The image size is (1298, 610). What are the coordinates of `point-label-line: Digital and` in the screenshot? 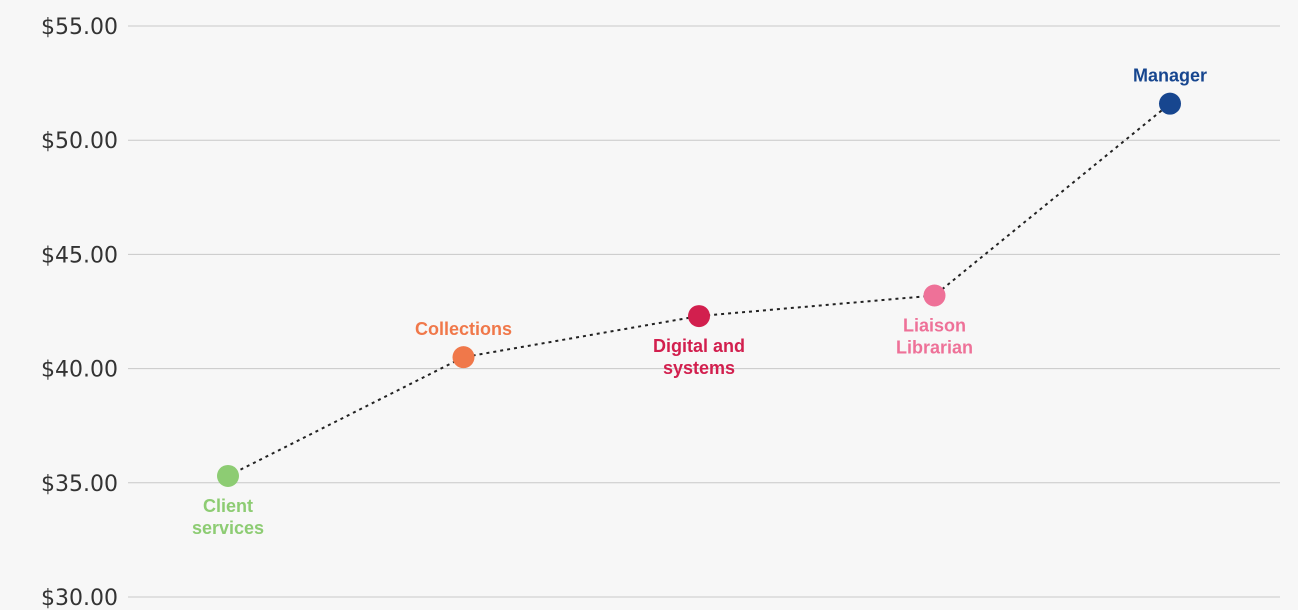 It's located at (699, 346).